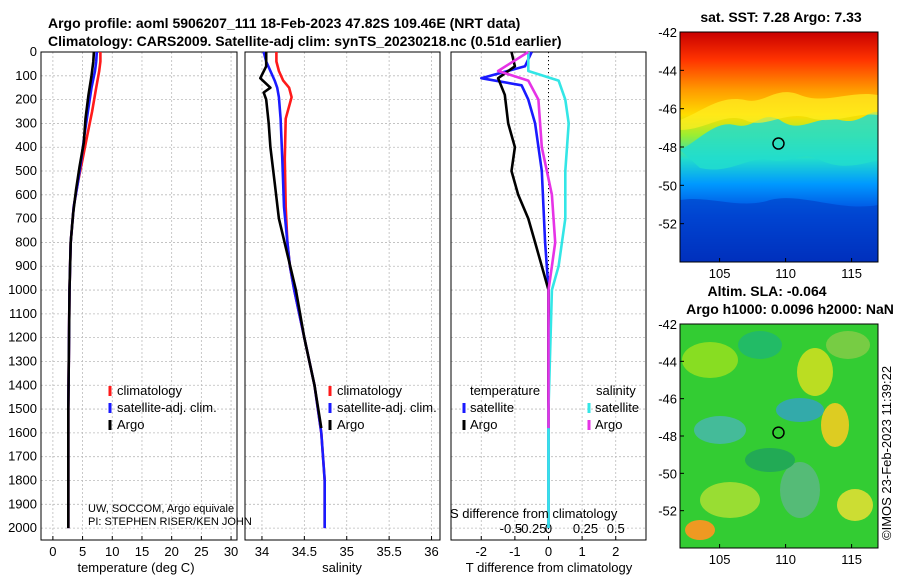 The image size is (900, 580). I want to click on s-tick-label: 0.5, so click(616, 528).